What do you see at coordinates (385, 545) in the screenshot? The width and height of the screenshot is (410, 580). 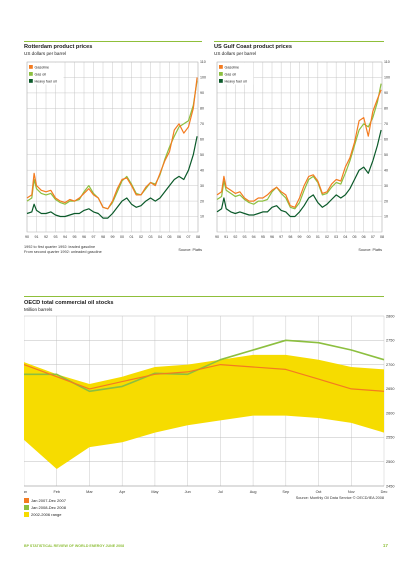 I see `page-number: 17` at bounding box center [385, 545].